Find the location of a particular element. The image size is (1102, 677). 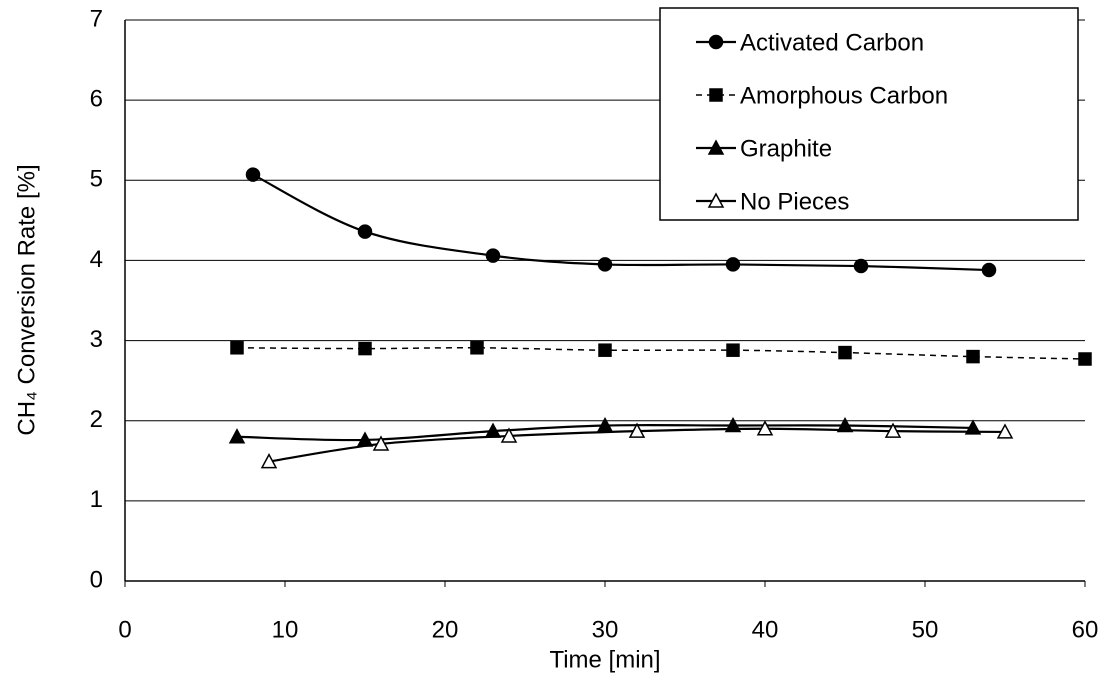

y-tick-label: 3 is located at coordinates (96, 339).